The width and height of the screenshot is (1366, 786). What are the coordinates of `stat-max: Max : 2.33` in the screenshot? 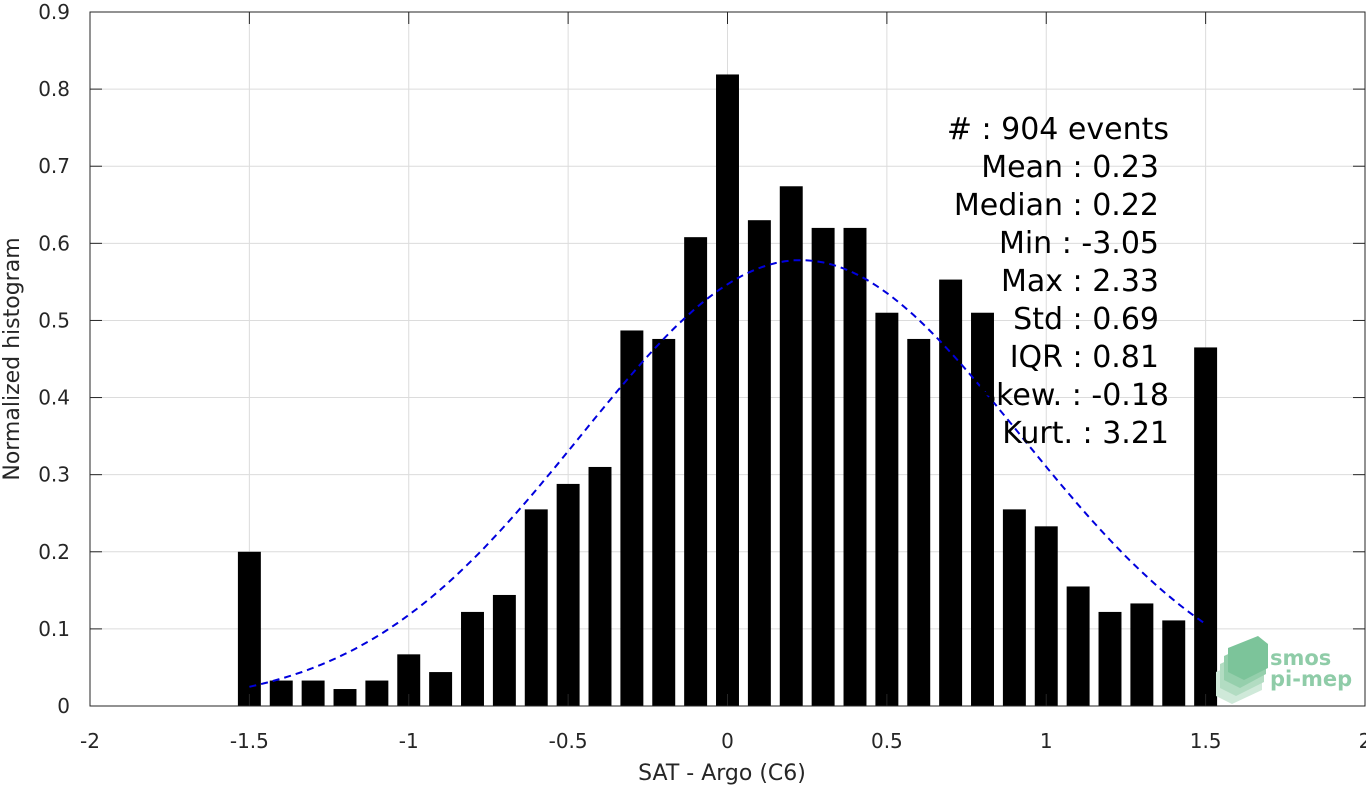 It's located at (1080, 281).